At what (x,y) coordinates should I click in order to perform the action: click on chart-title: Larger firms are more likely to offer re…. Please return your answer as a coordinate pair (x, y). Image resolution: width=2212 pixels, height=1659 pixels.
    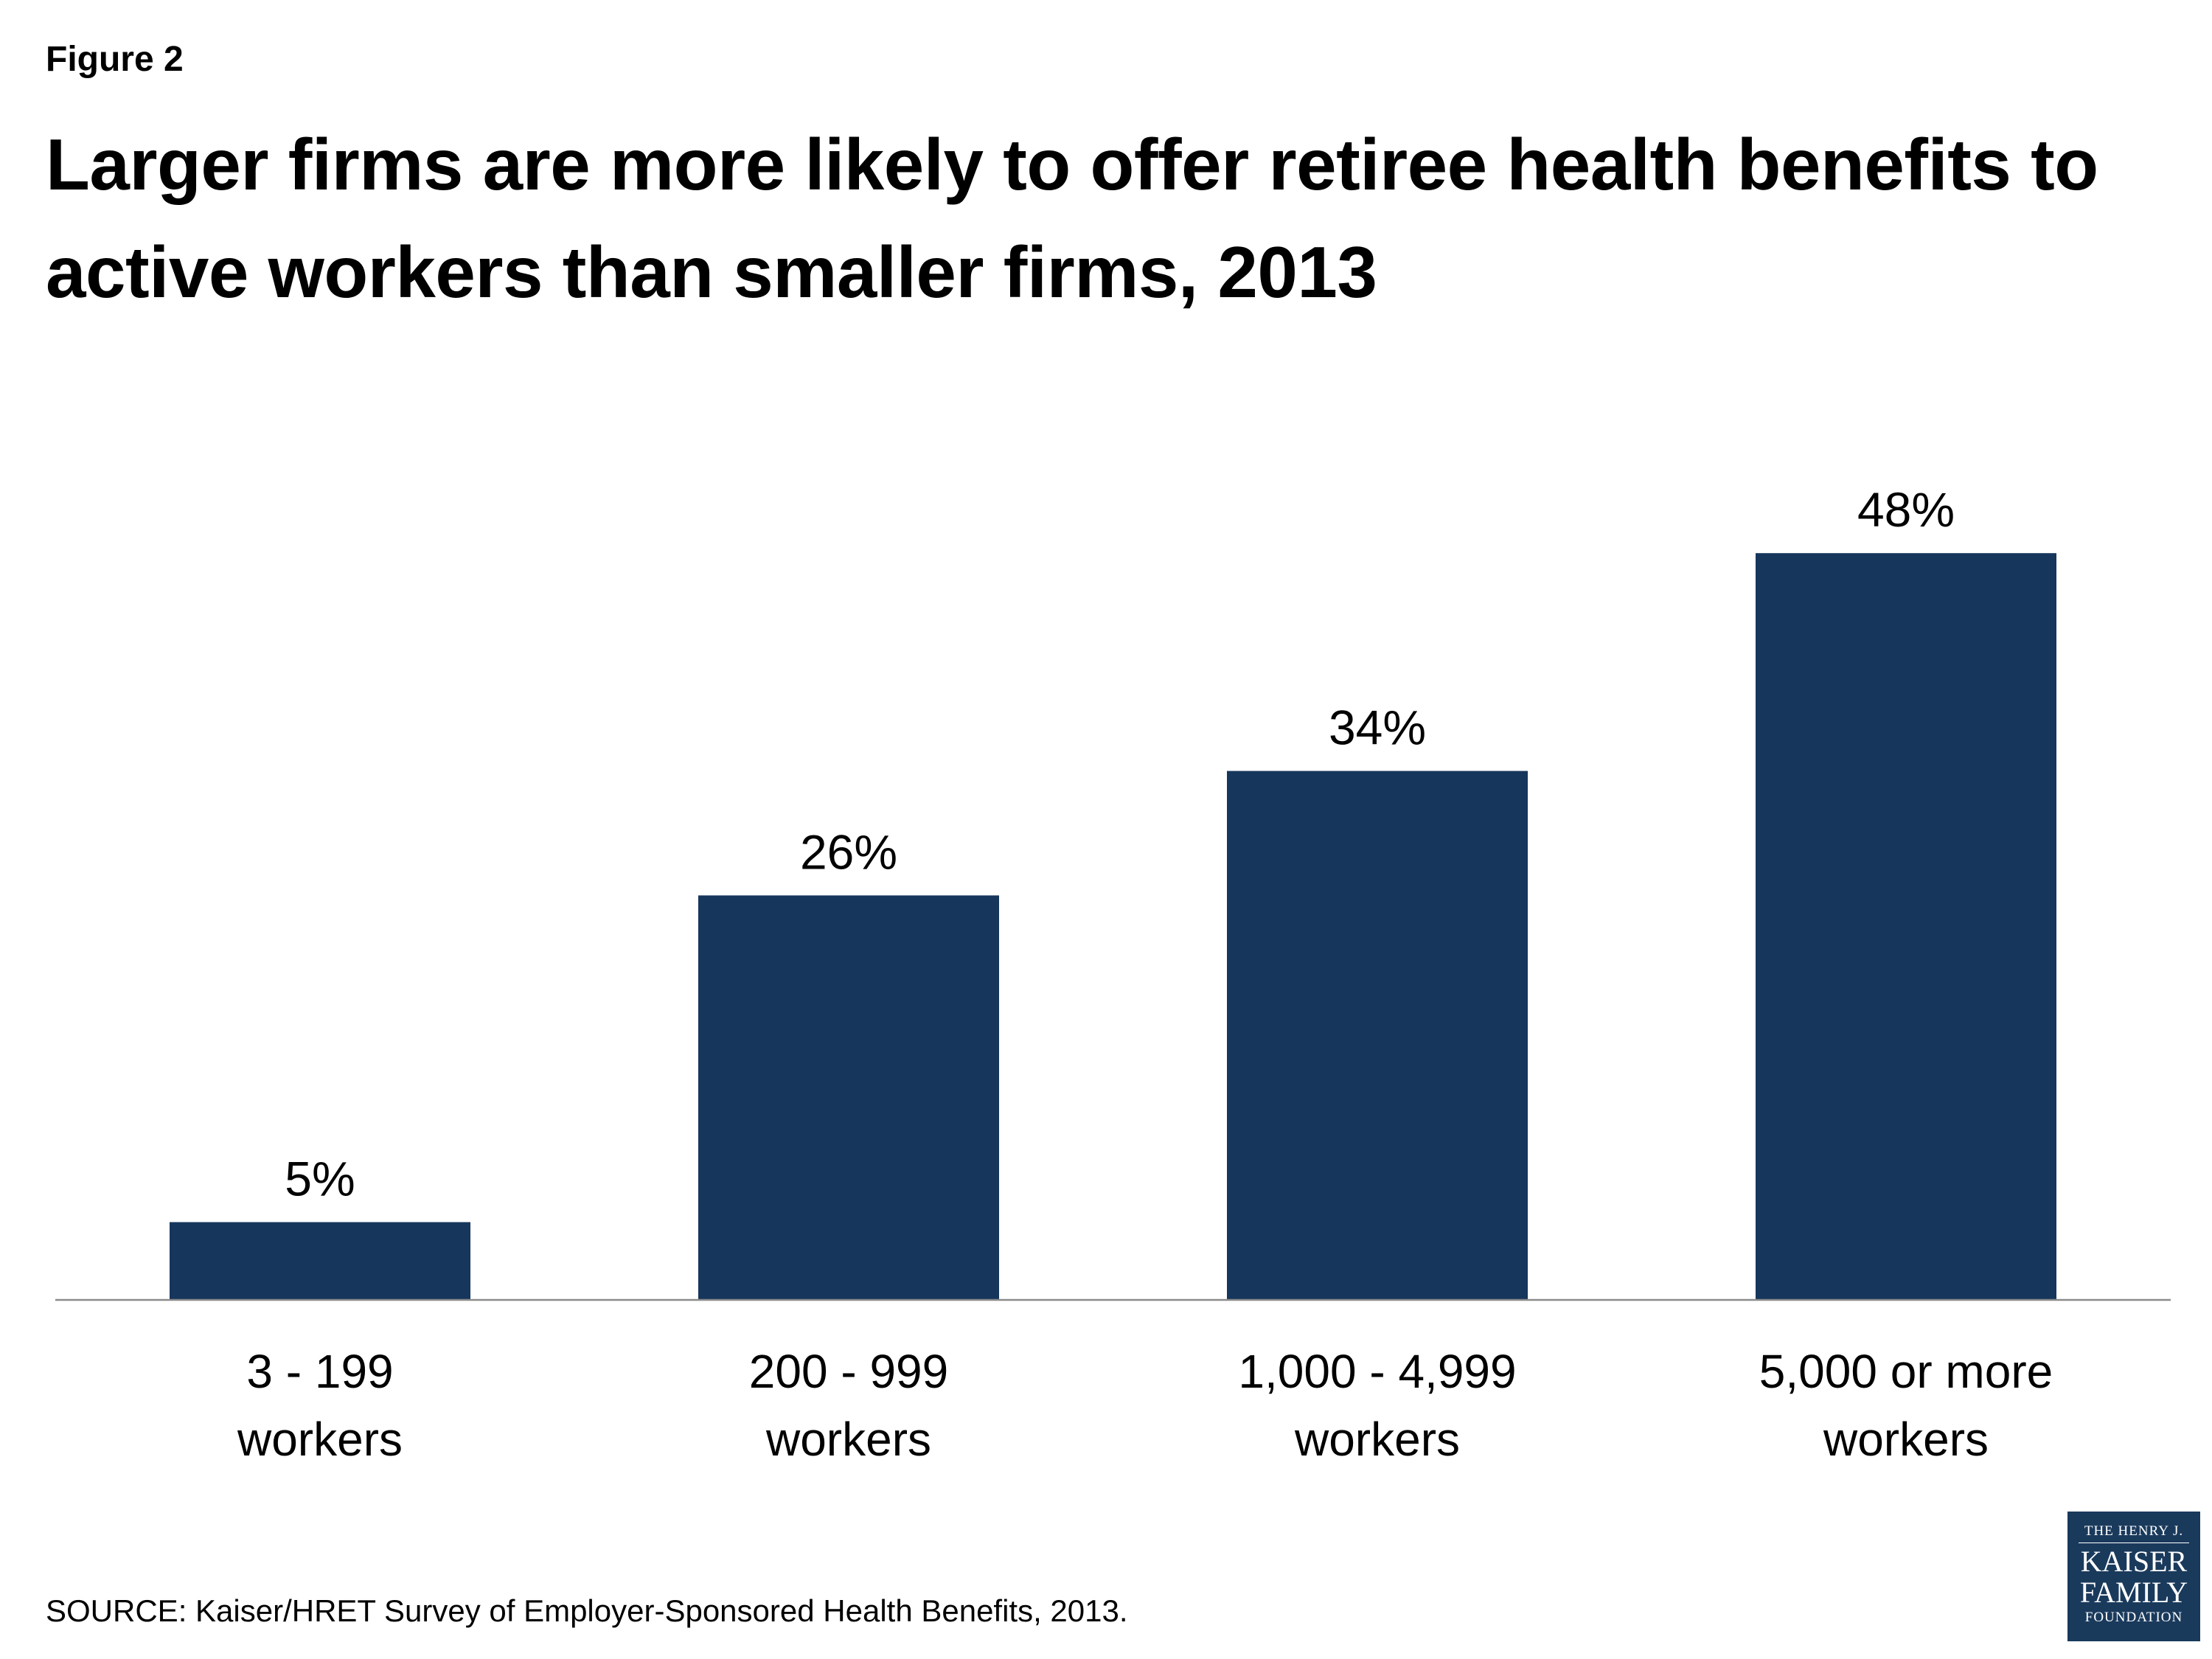
    Looking at the image, I should click on (1072, 218).